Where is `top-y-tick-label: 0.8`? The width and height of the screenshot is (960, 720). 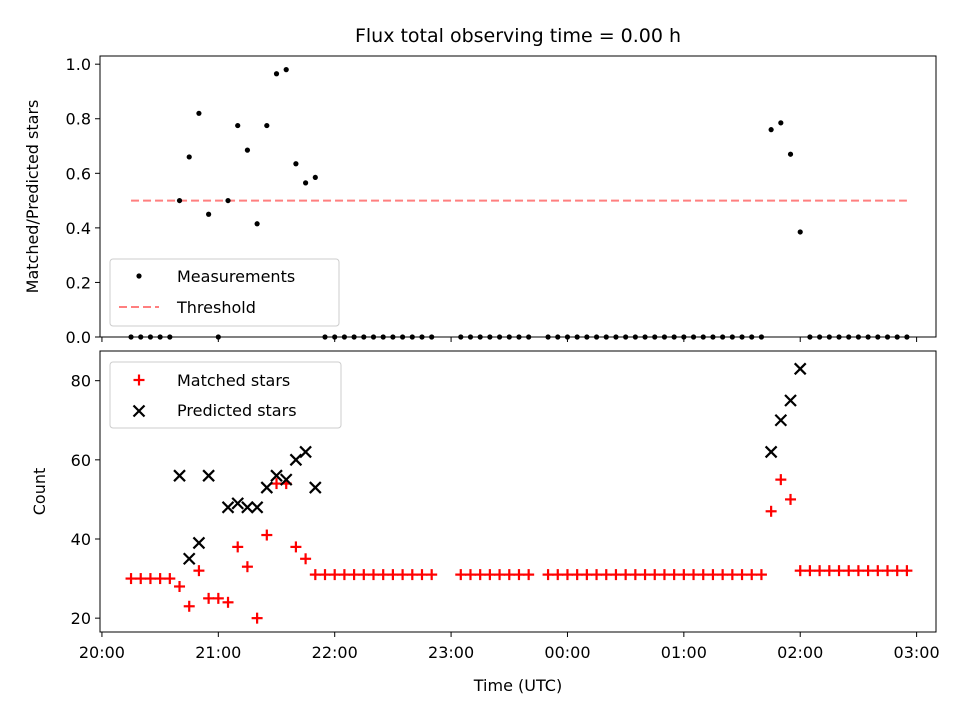 top-y-tick-label: 0.8 is located at coordinates (78, 119).